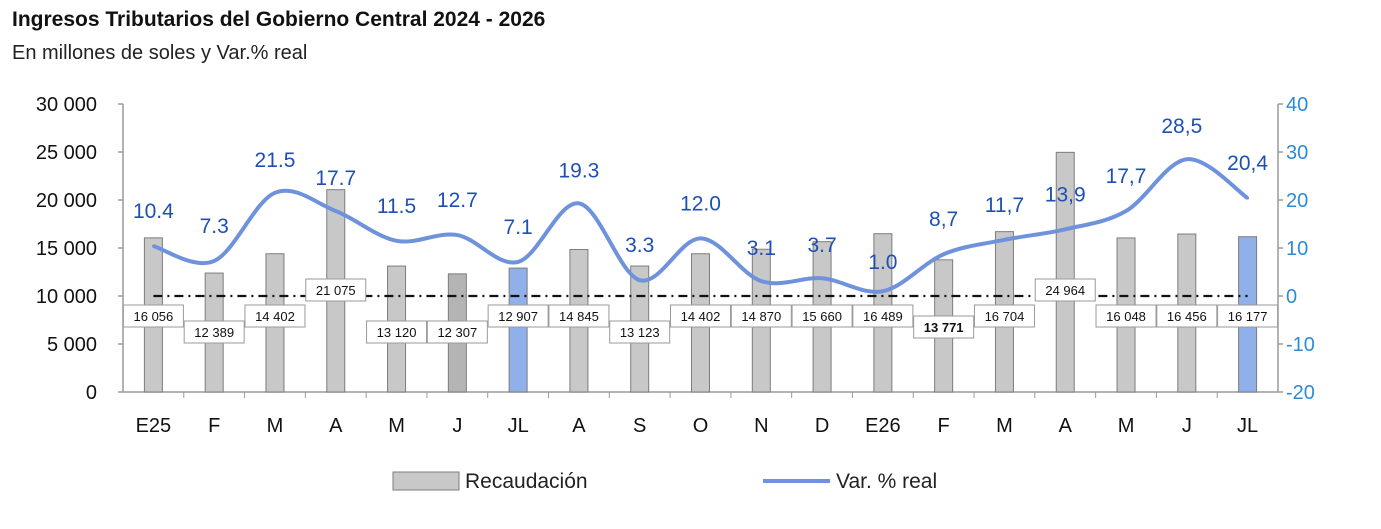 The height and width of the screenshot is (529, 1381). What do you see at coordinates (1291, 297) in the screenshot?
I see `right-tick-label: 0` at bounding box center [1291, 297].